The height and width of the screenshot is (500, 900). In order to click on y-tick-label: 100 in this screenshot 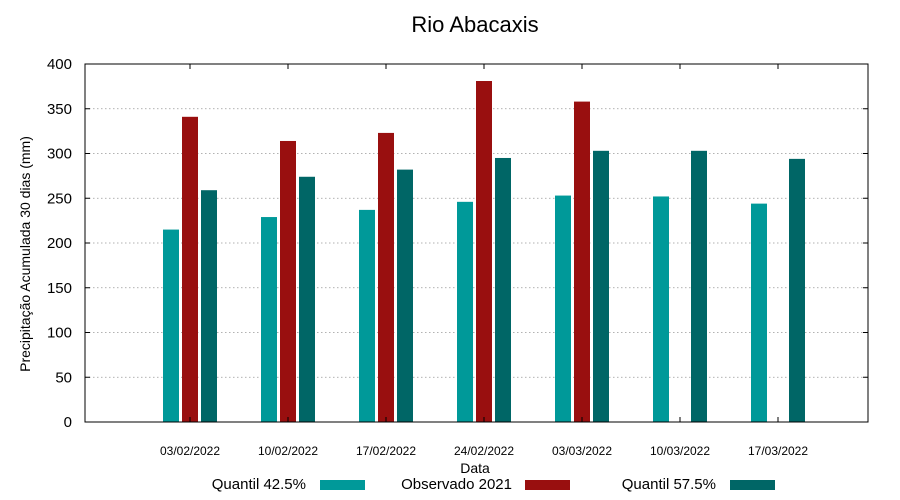, I will do `click(59, 333)`.